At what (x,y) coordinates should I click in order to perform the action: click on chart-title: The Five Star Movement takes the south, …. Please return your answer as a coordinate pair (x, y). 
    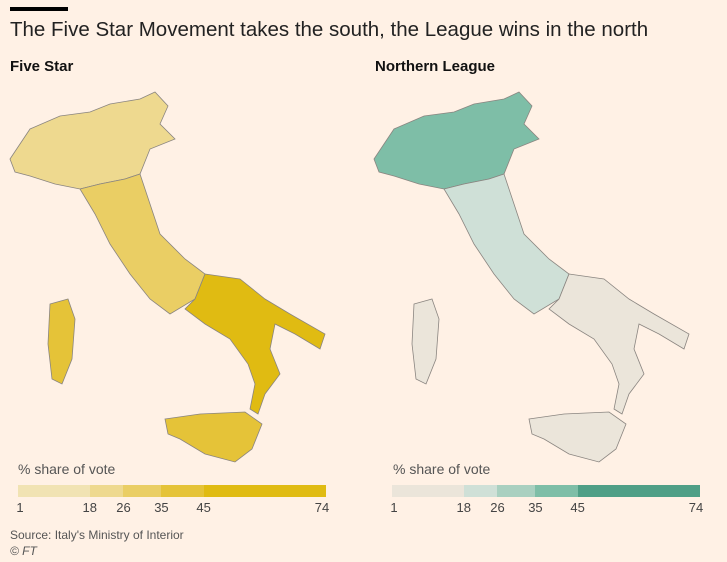
    Looking at the image, I should click on (329, 29).